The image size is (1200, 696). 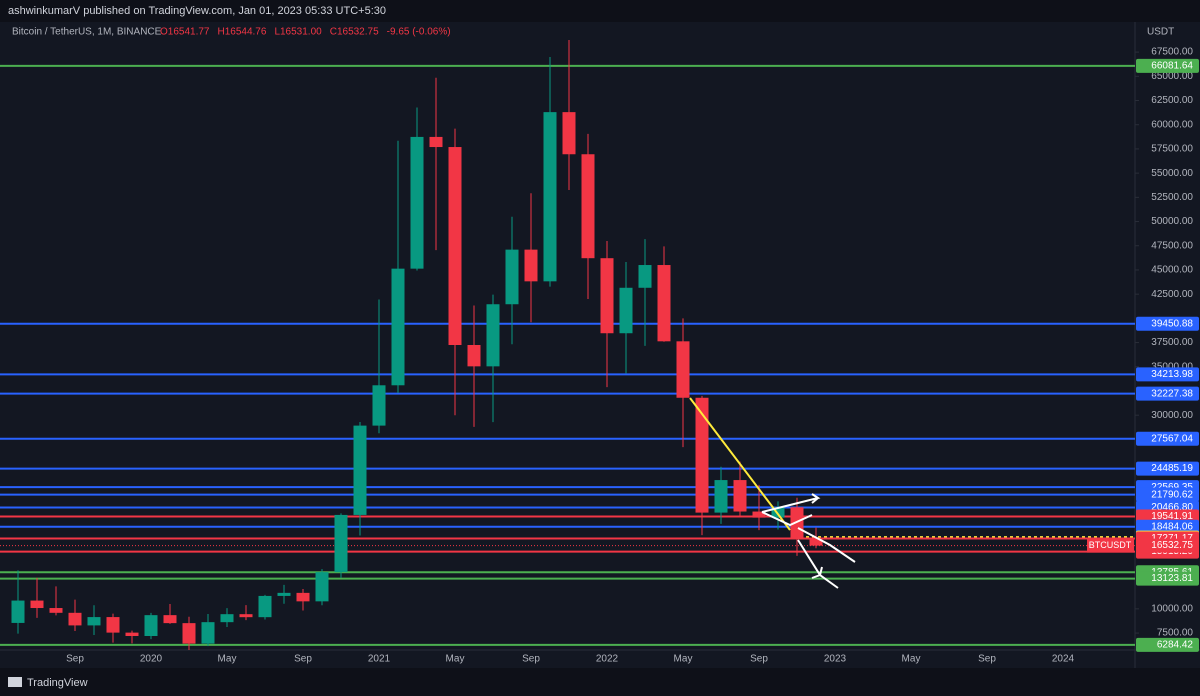 What do you see at coordinates (1172, 507) in the screenshot?
I see `level-label: 20466.80` at bounding box center [1172, 507].